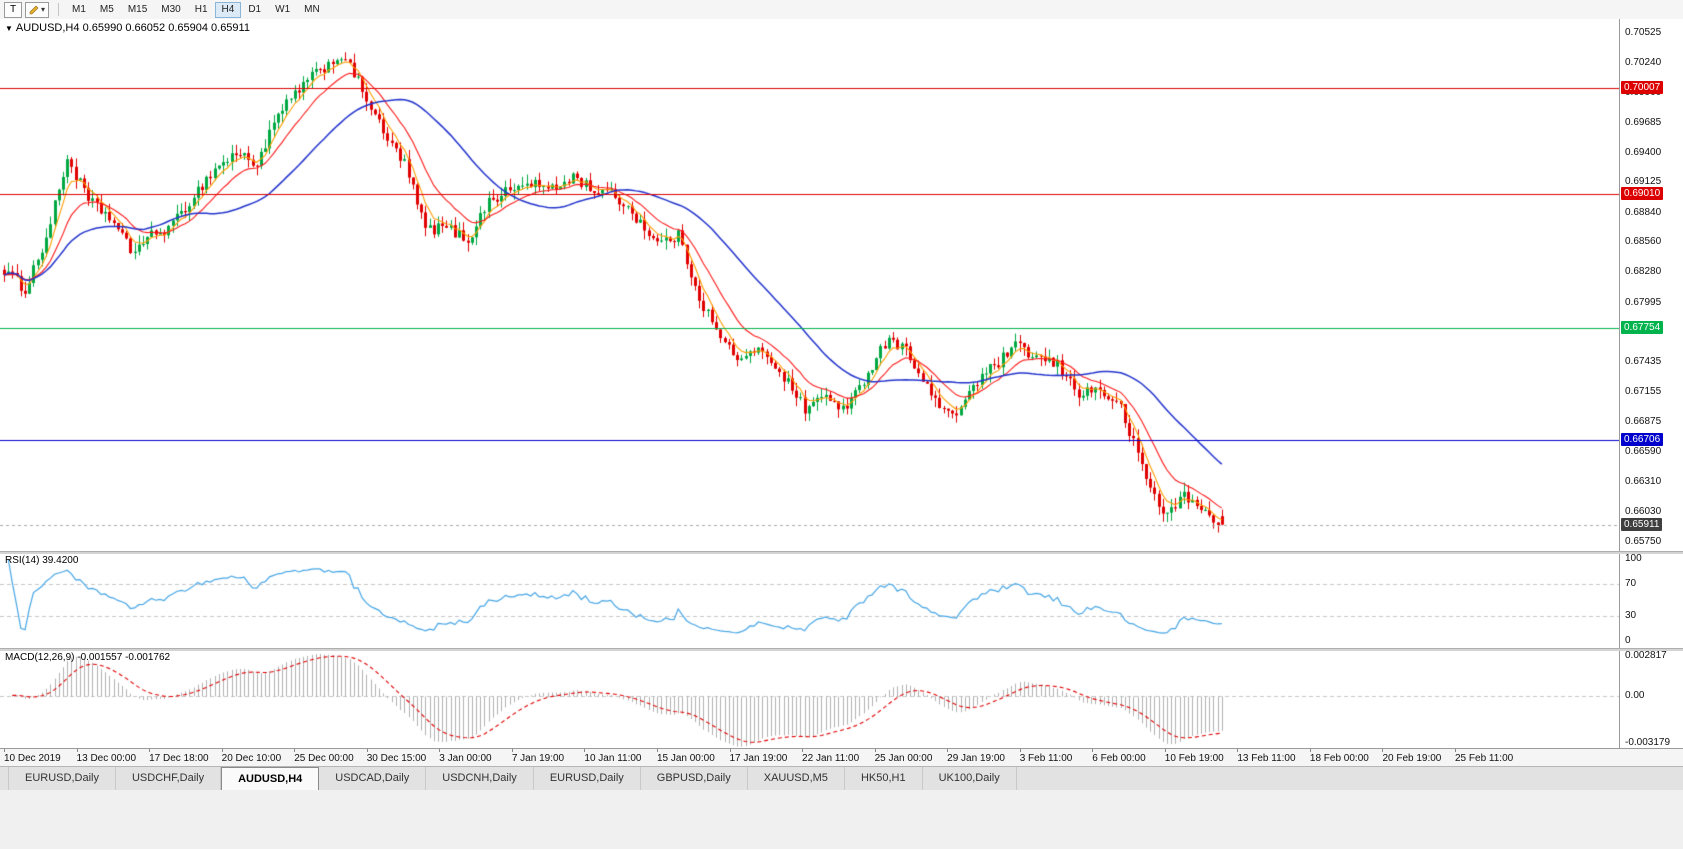  What do you see at coordinates (480, 778) in the screenshot?
I see `tab-usdcnh-daily: USDCNH,Daily` at bounding box center [480, 778].